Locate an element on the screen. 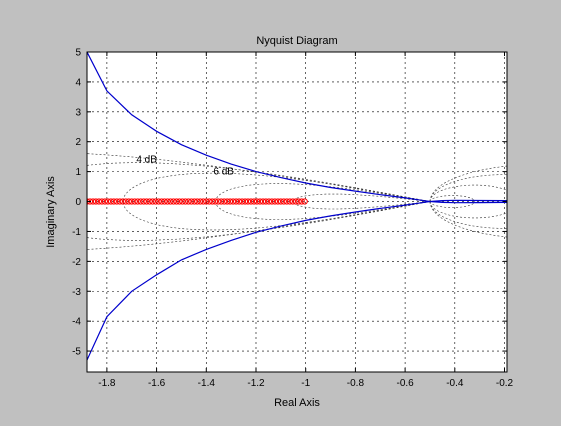 The image size is (561, 426). y-tick-label: -2 is located at coordinates (76, 262).